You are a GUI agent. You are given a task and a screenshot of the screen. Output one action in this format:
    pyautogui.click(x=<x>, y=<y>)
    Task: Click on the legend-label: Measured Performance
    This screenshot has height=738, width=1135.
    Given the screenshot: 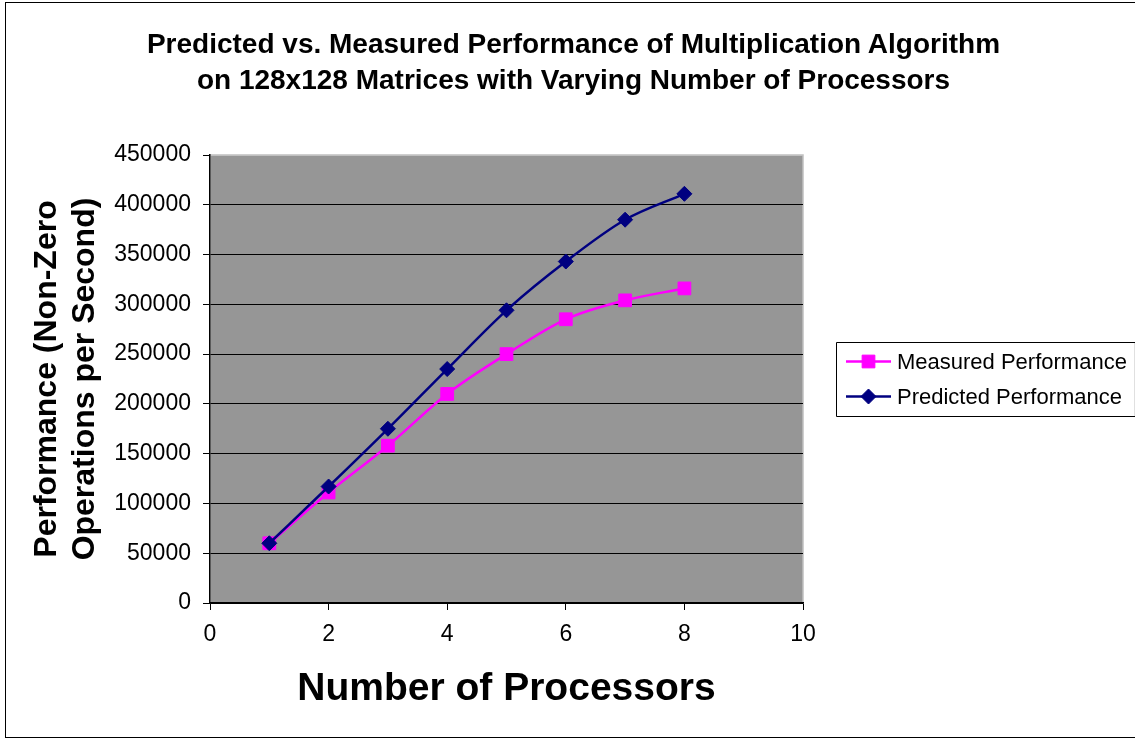 What is the action you would take?
    pyautogui.click(x=1011, y=361)
    